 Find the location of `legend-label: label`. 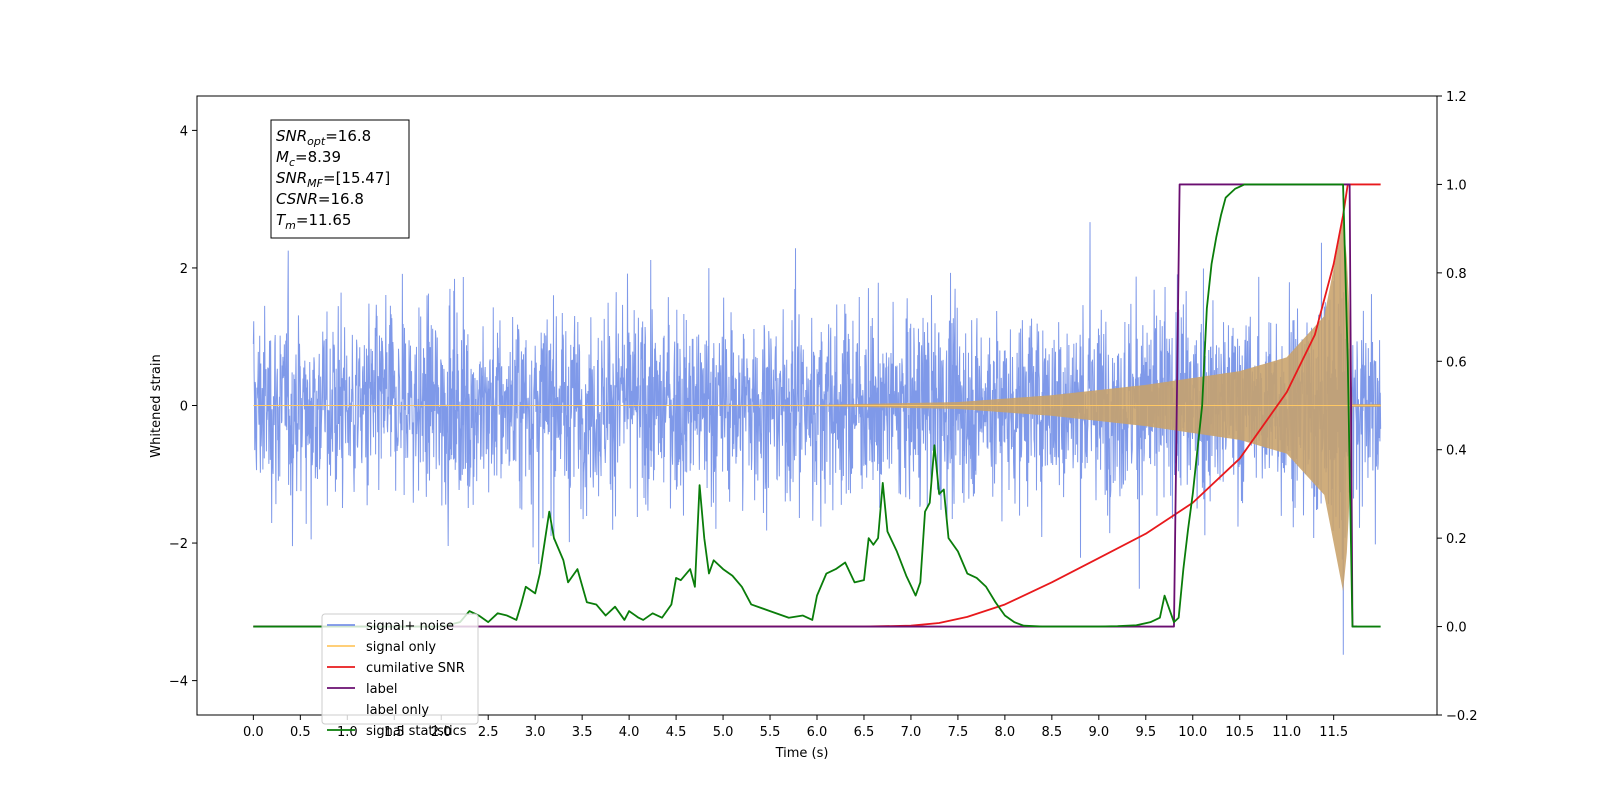

legend-label: label is located at coordinates (381, 689).